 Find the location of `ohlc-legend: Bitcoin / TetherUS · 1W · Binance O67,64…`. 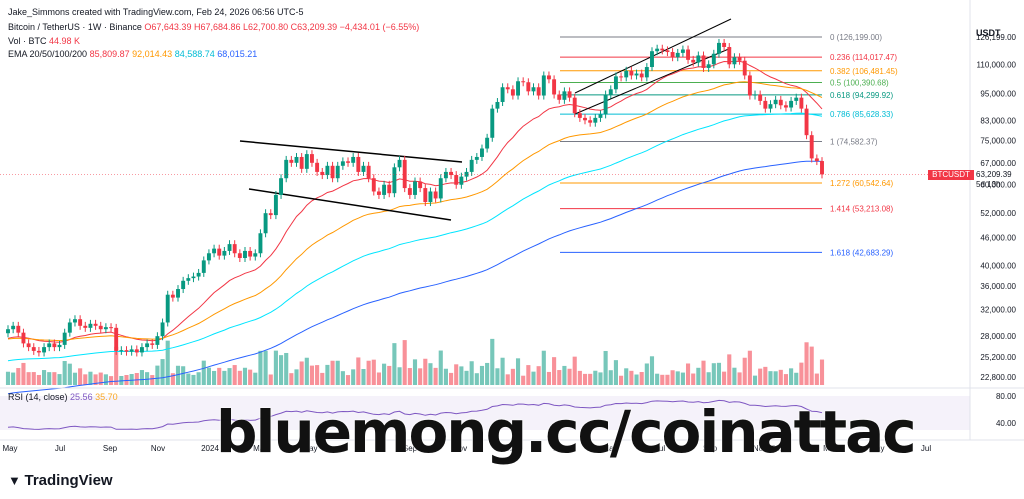

ohlc-legend: Bitcoin / TetherUS · 1W · Binance O67,64… is located at coordinates (213, 27).